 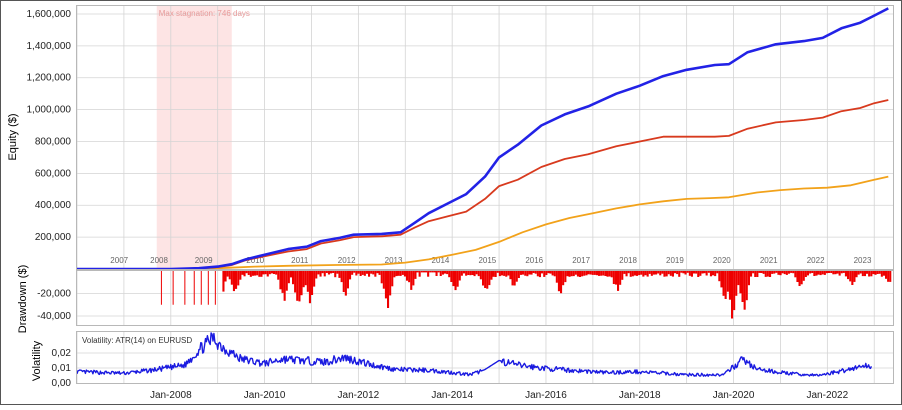 What do you see at coordinates (53, 205) in the screenshot?
I see `y-tick-label: 400,000` at bounding box center [53, 205].